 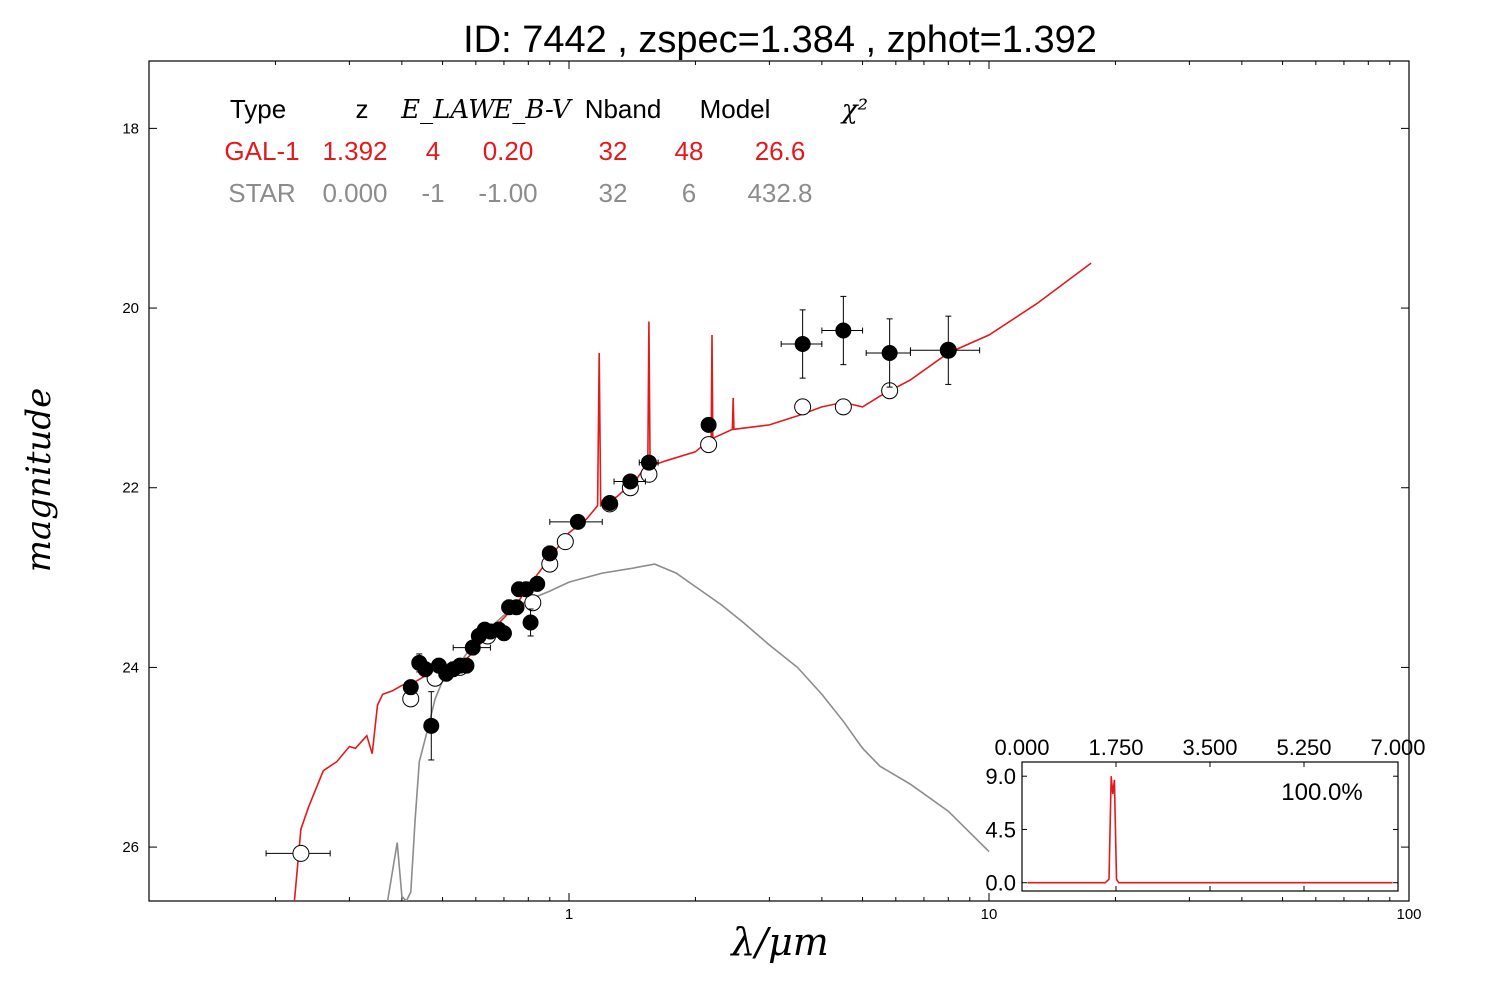 What do you see at coordinates (569, 914) in the screenshot?
I see `x-tick-label: 1` at bounding box center [569, 914].